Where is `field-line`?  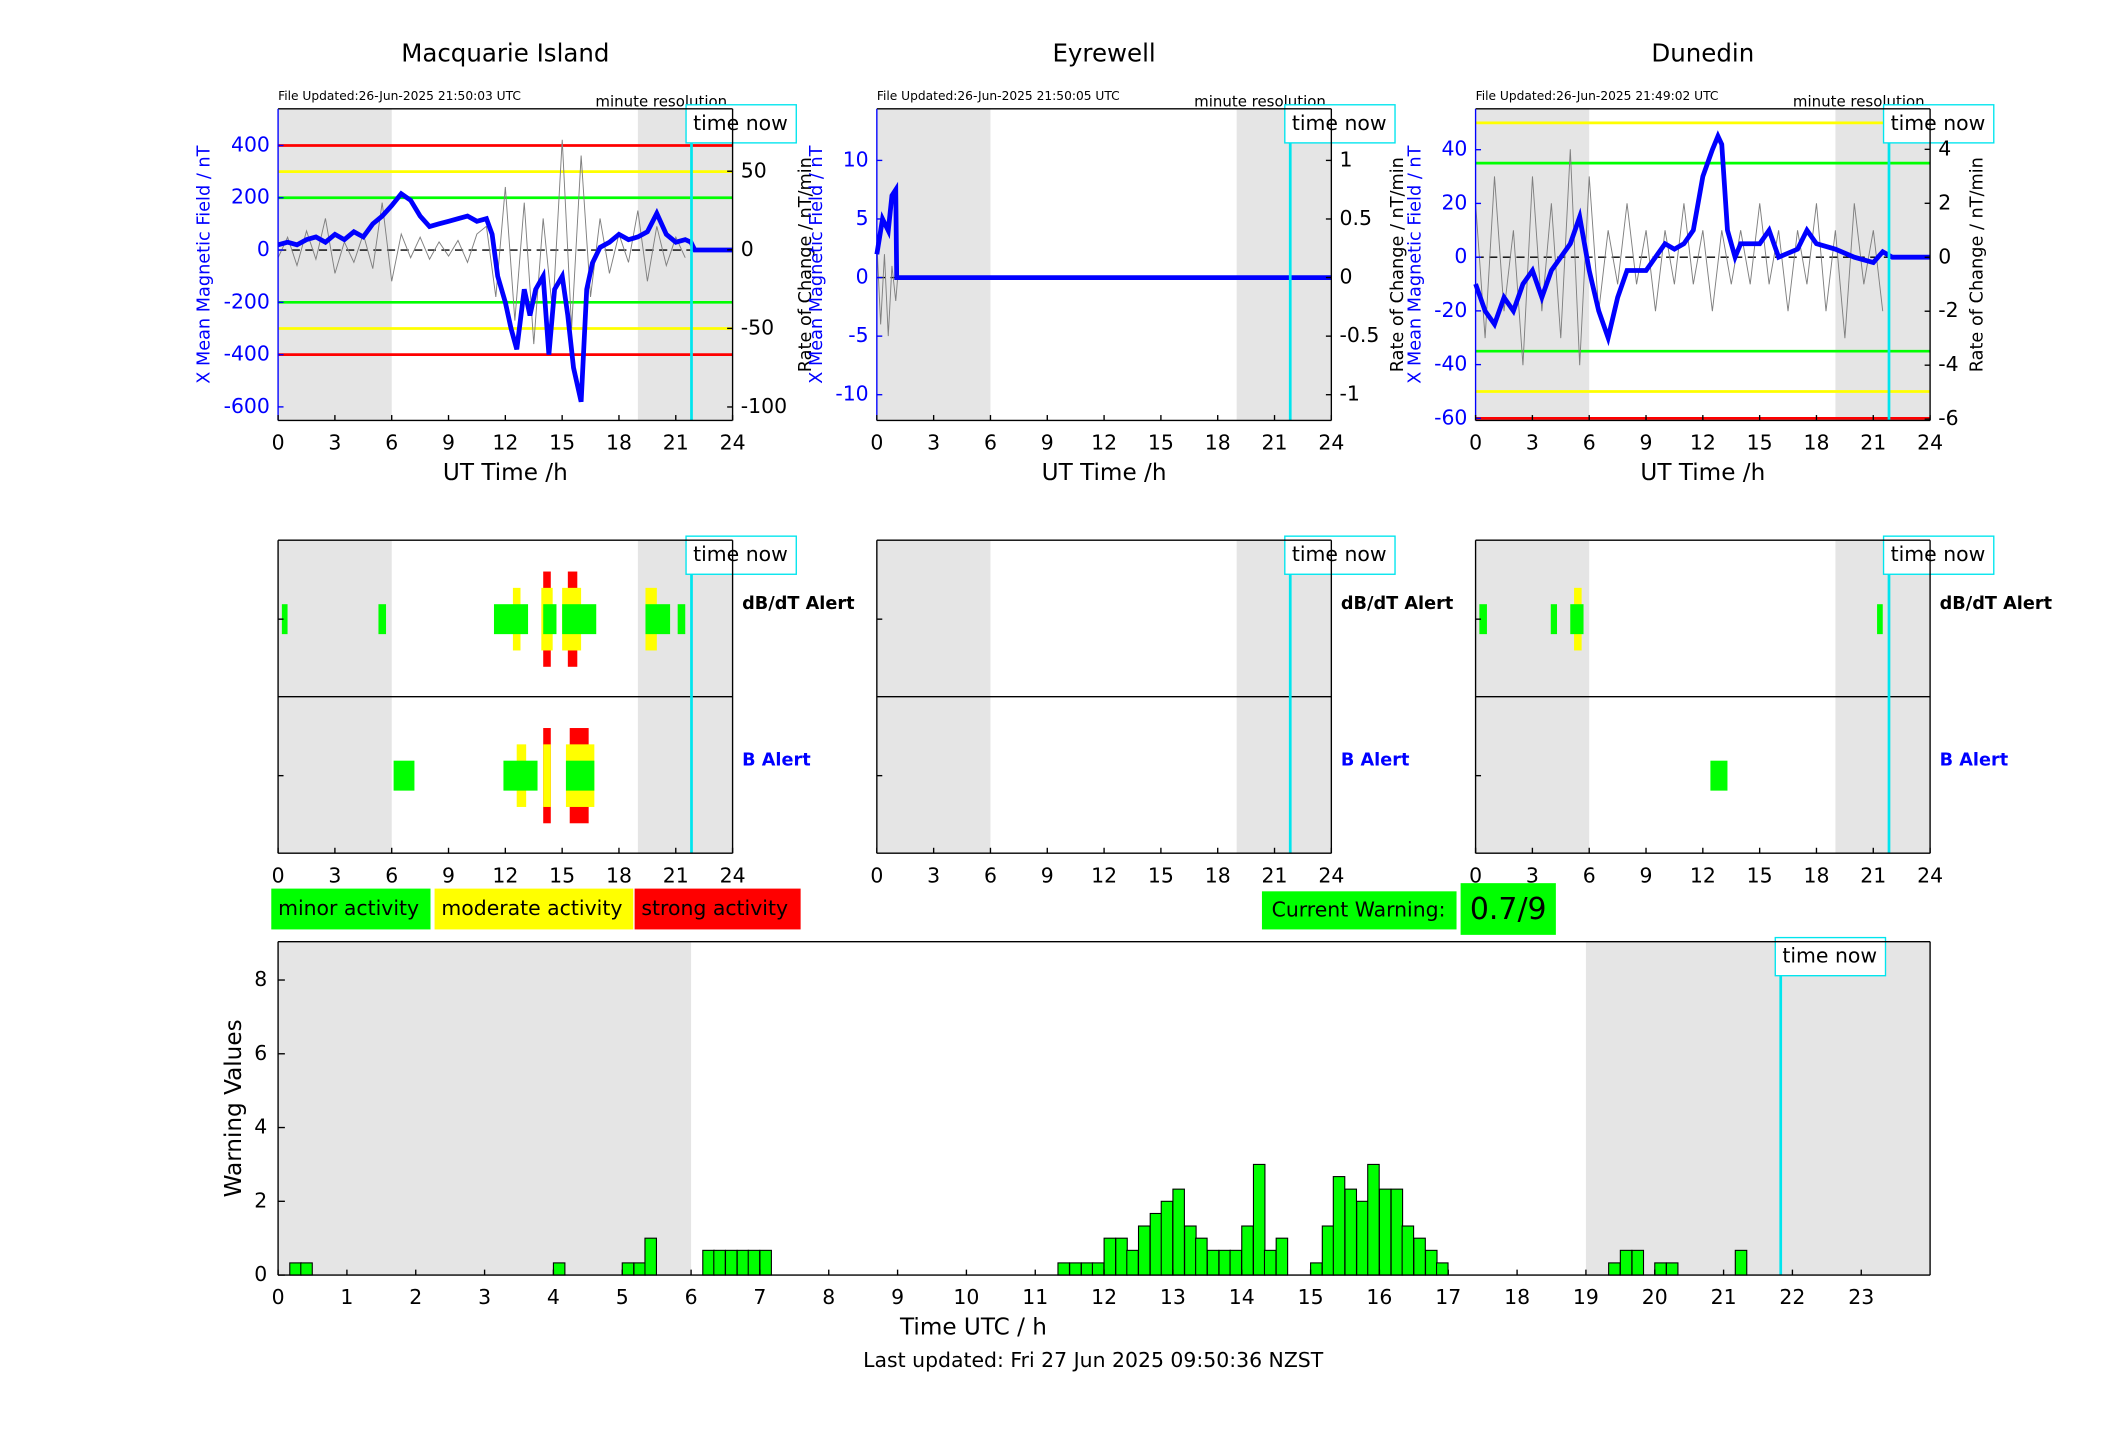 field-line is located at coordinates (505, 296).